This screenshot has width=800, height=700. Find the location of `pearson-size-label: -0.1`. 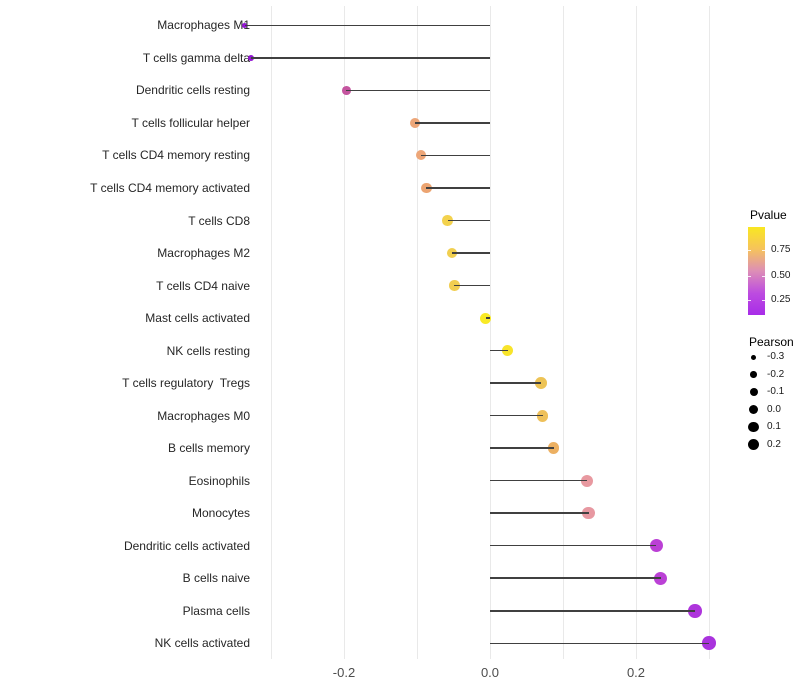

pearson-size-label: -0.1 is located at coordinates (776, 391).